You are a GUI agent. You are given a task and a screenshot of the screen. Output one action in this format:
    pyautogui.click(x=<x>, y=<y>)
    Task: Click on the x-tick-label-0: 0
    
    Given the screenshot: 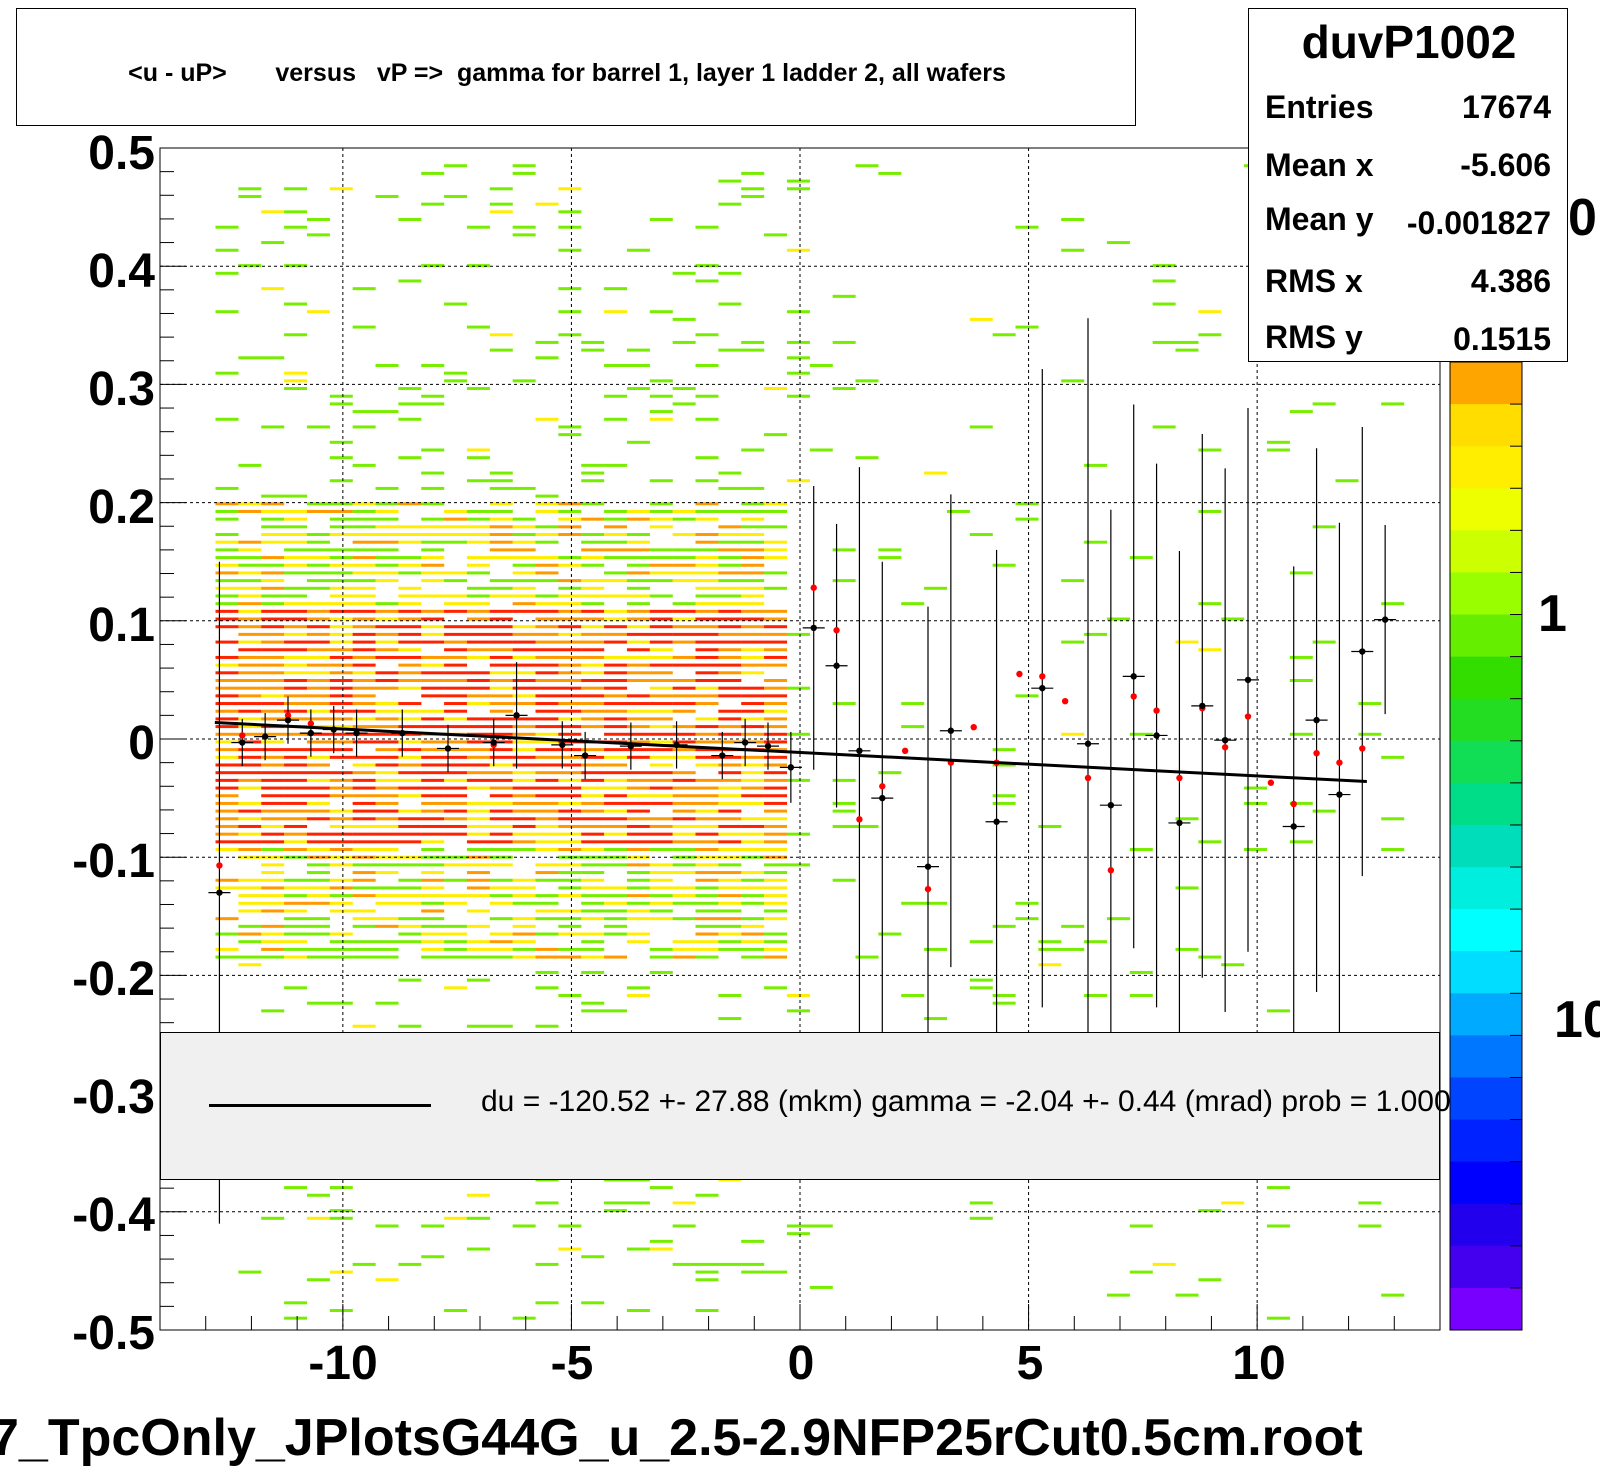 What is the action you would take?
    pyautogui.click(x=801, y=1363)
    